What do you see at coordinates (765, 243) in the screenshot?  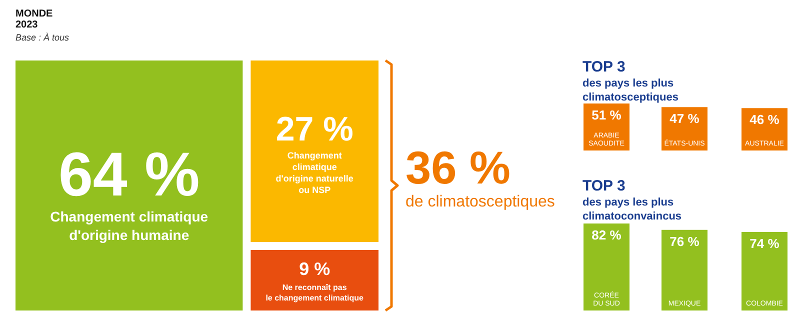 I see `data-label: 74 %` at bounding box center [765, 243].